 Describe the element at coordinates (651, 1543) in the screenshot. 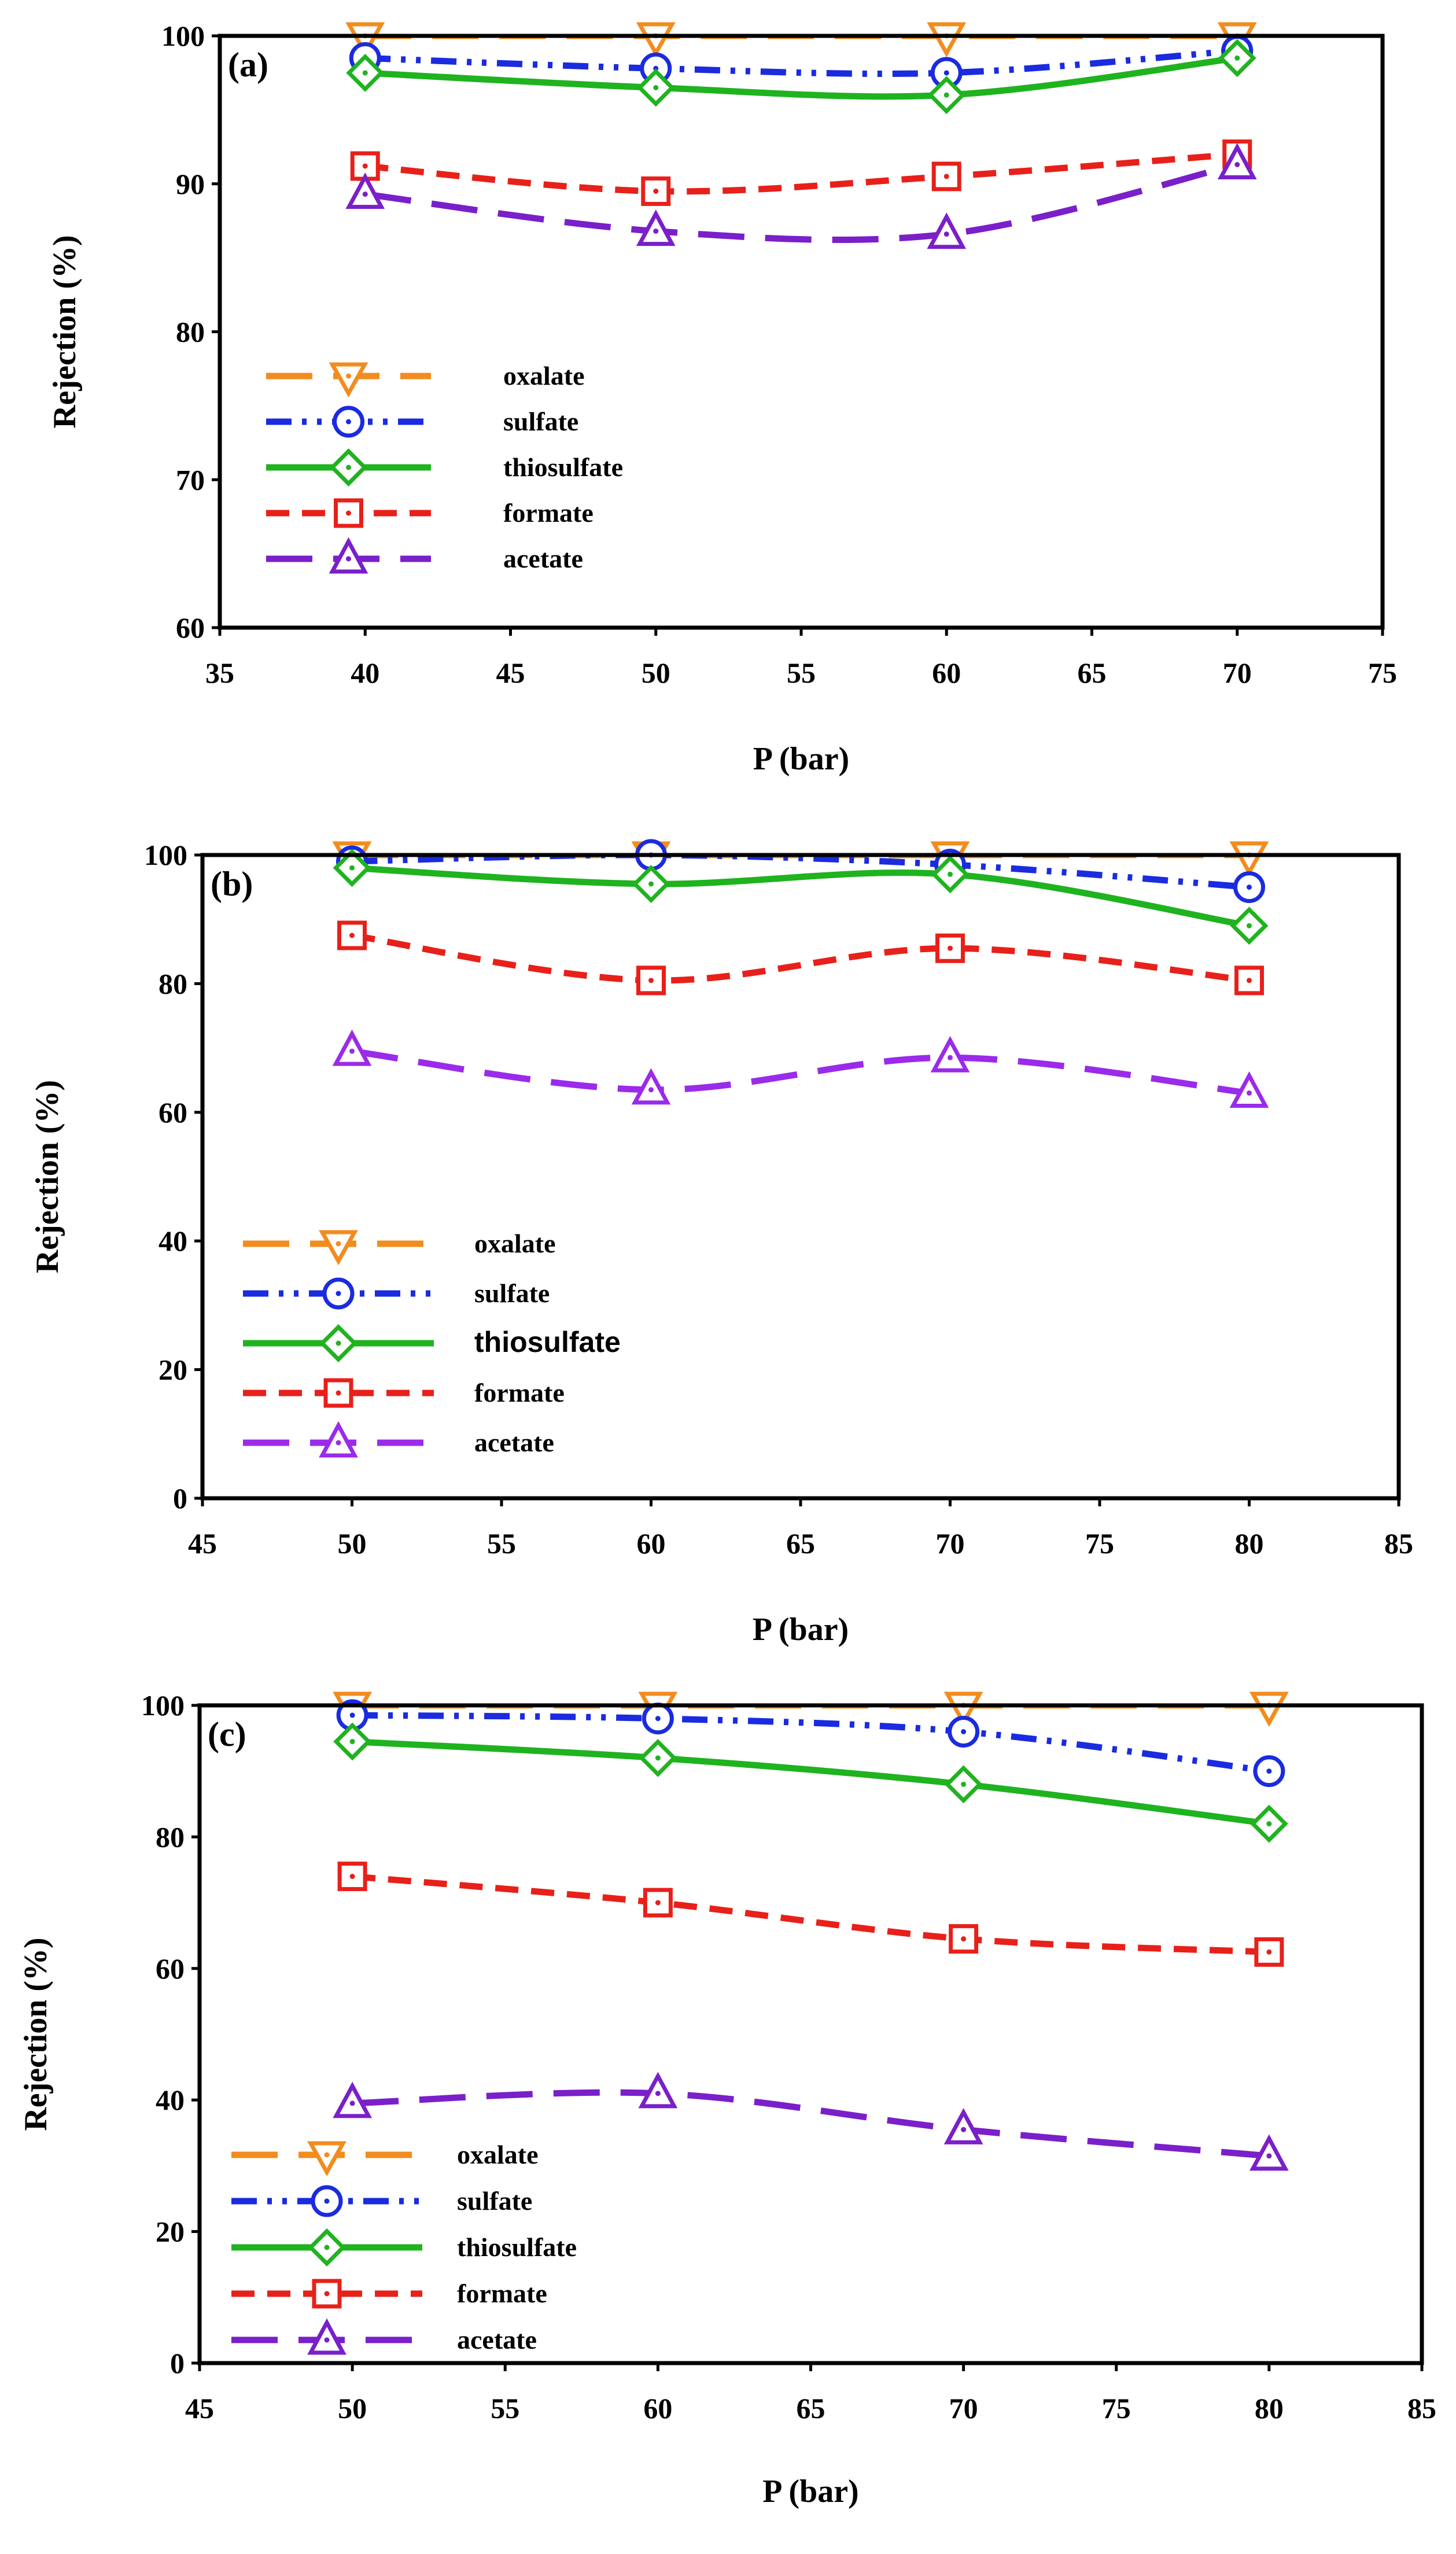

I see `x-tick-label: 60` at that location.